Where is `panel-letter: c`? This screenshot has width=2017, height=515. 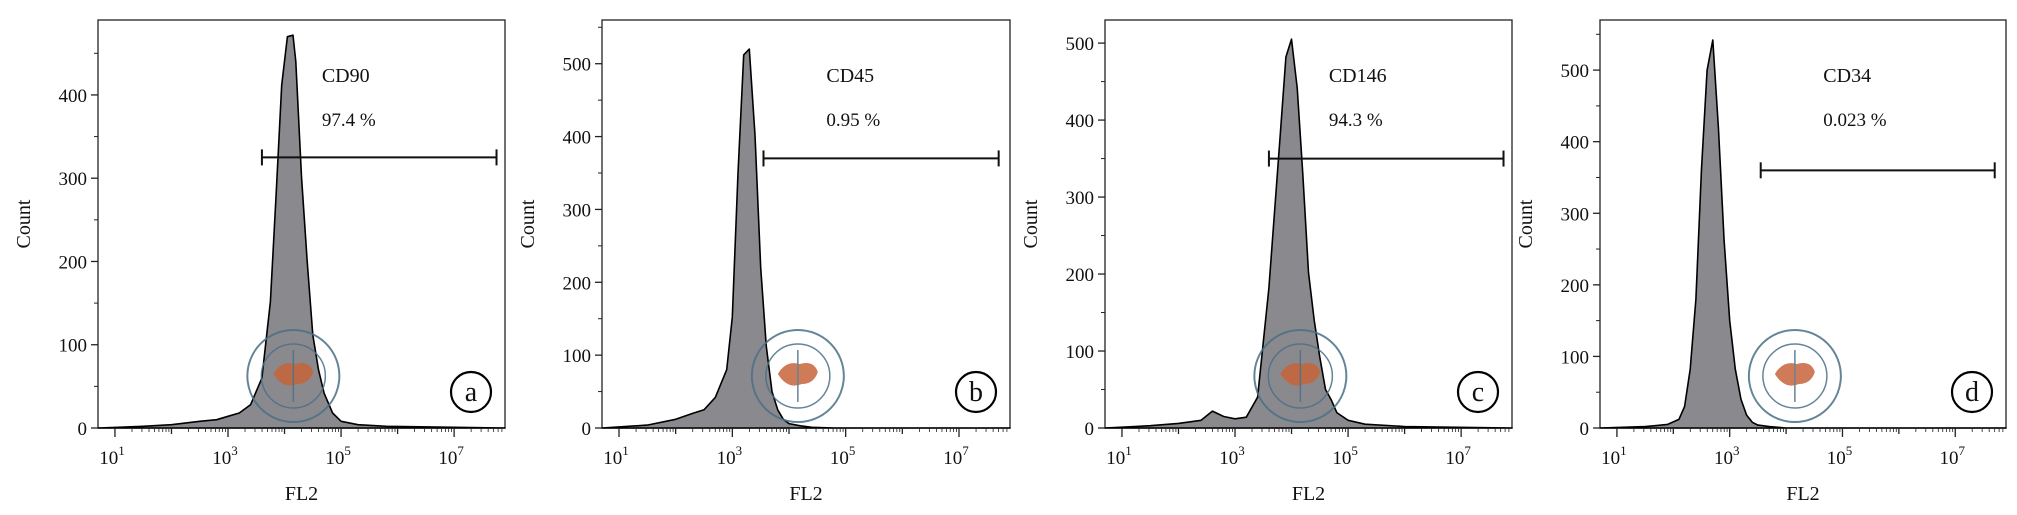
panel-letter: c is located at coordinates (1478, 392).